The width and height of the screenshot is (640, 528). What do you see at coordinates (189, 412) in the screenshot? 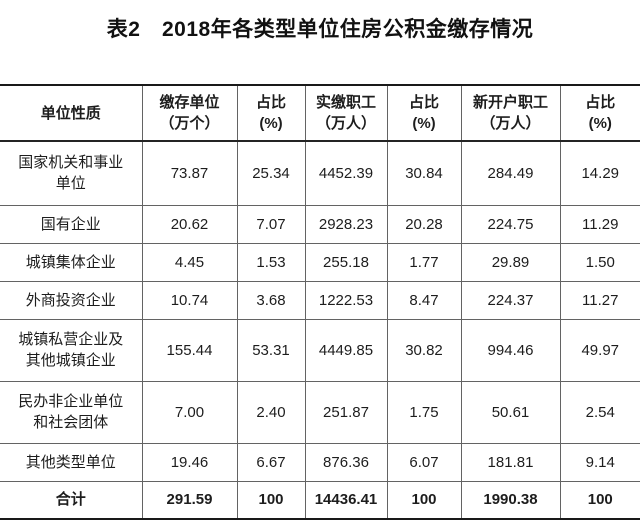
I see `value-cell: 7.00` at bounding box center [189, 412].